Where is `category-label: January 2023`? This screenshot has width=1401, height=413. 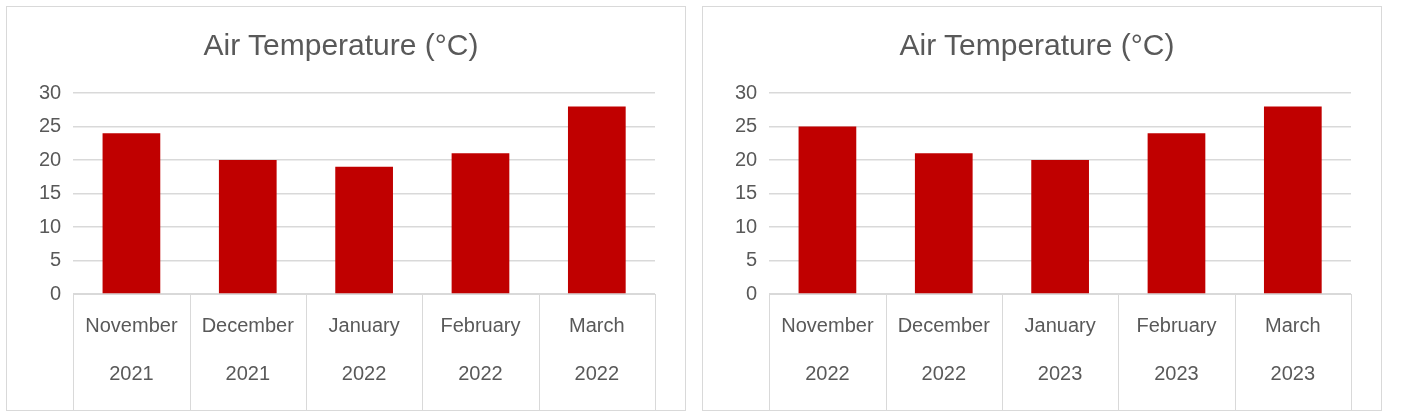 category-label: January 2023 is located at coordinates (1060, 348).